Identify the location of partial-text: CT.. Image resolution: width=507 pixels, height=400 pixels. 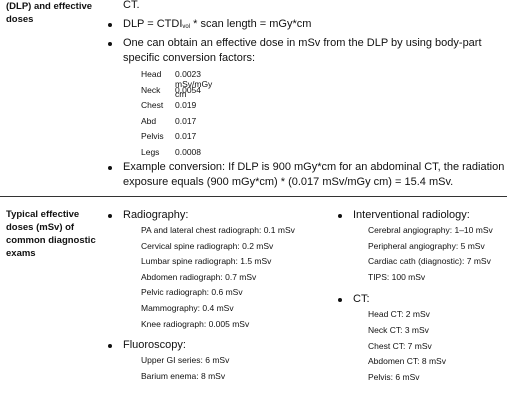
(131, 5).